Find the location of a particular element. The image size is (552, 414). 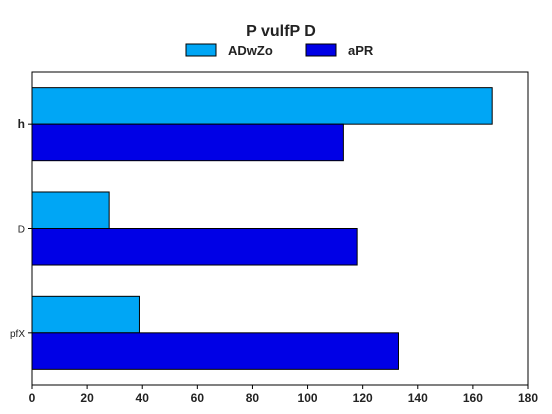

x-tick-label: 60 is located at coordinates (198, 398).